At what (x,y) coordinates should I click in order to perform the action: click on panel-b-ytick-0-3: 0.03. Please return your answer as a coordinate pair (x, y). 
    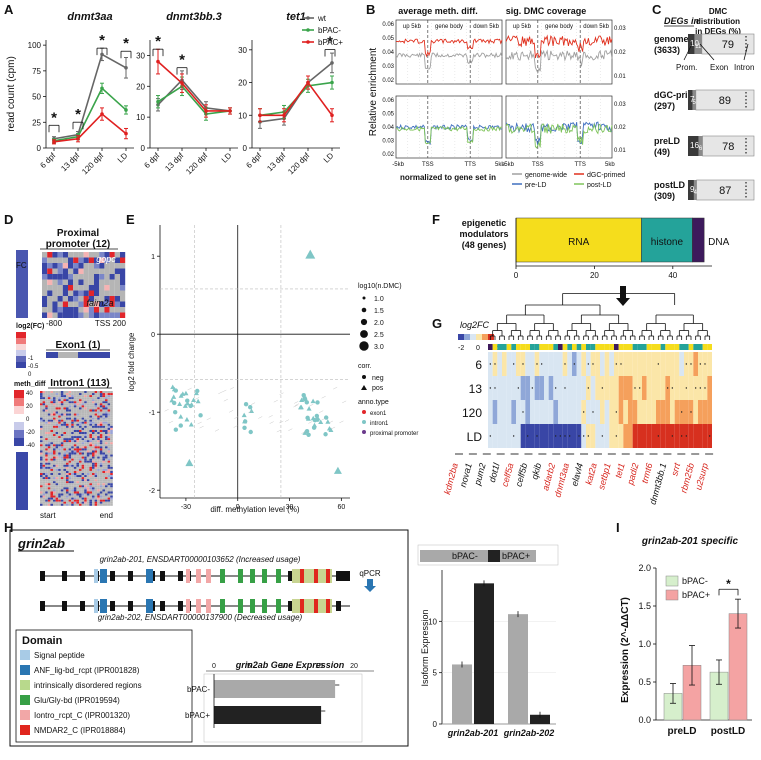
    Looking at the image, I should click on (388, 67).